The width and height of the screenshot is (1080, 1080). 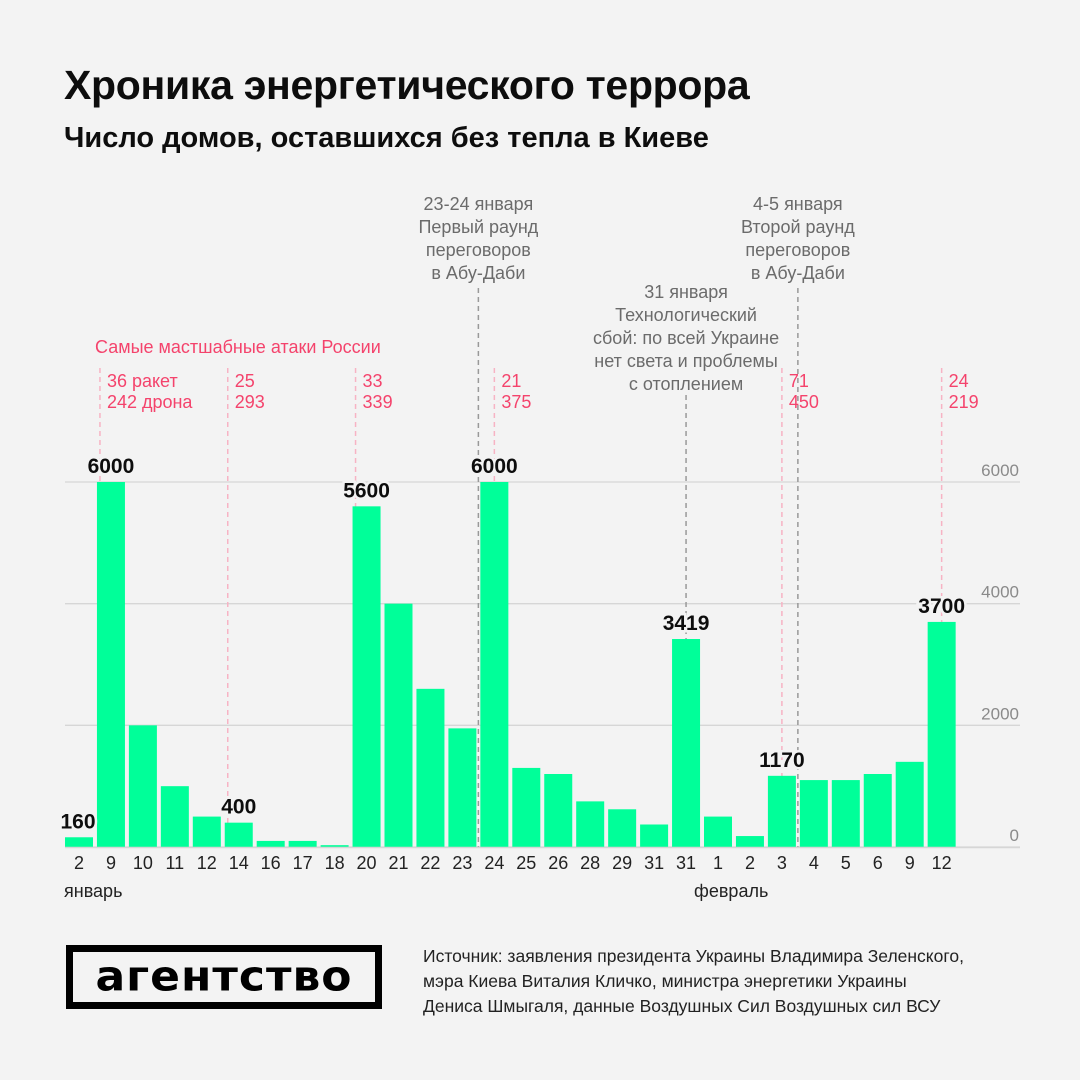 I want to click on x-tick-label: 21, so click(x=398, y=863).